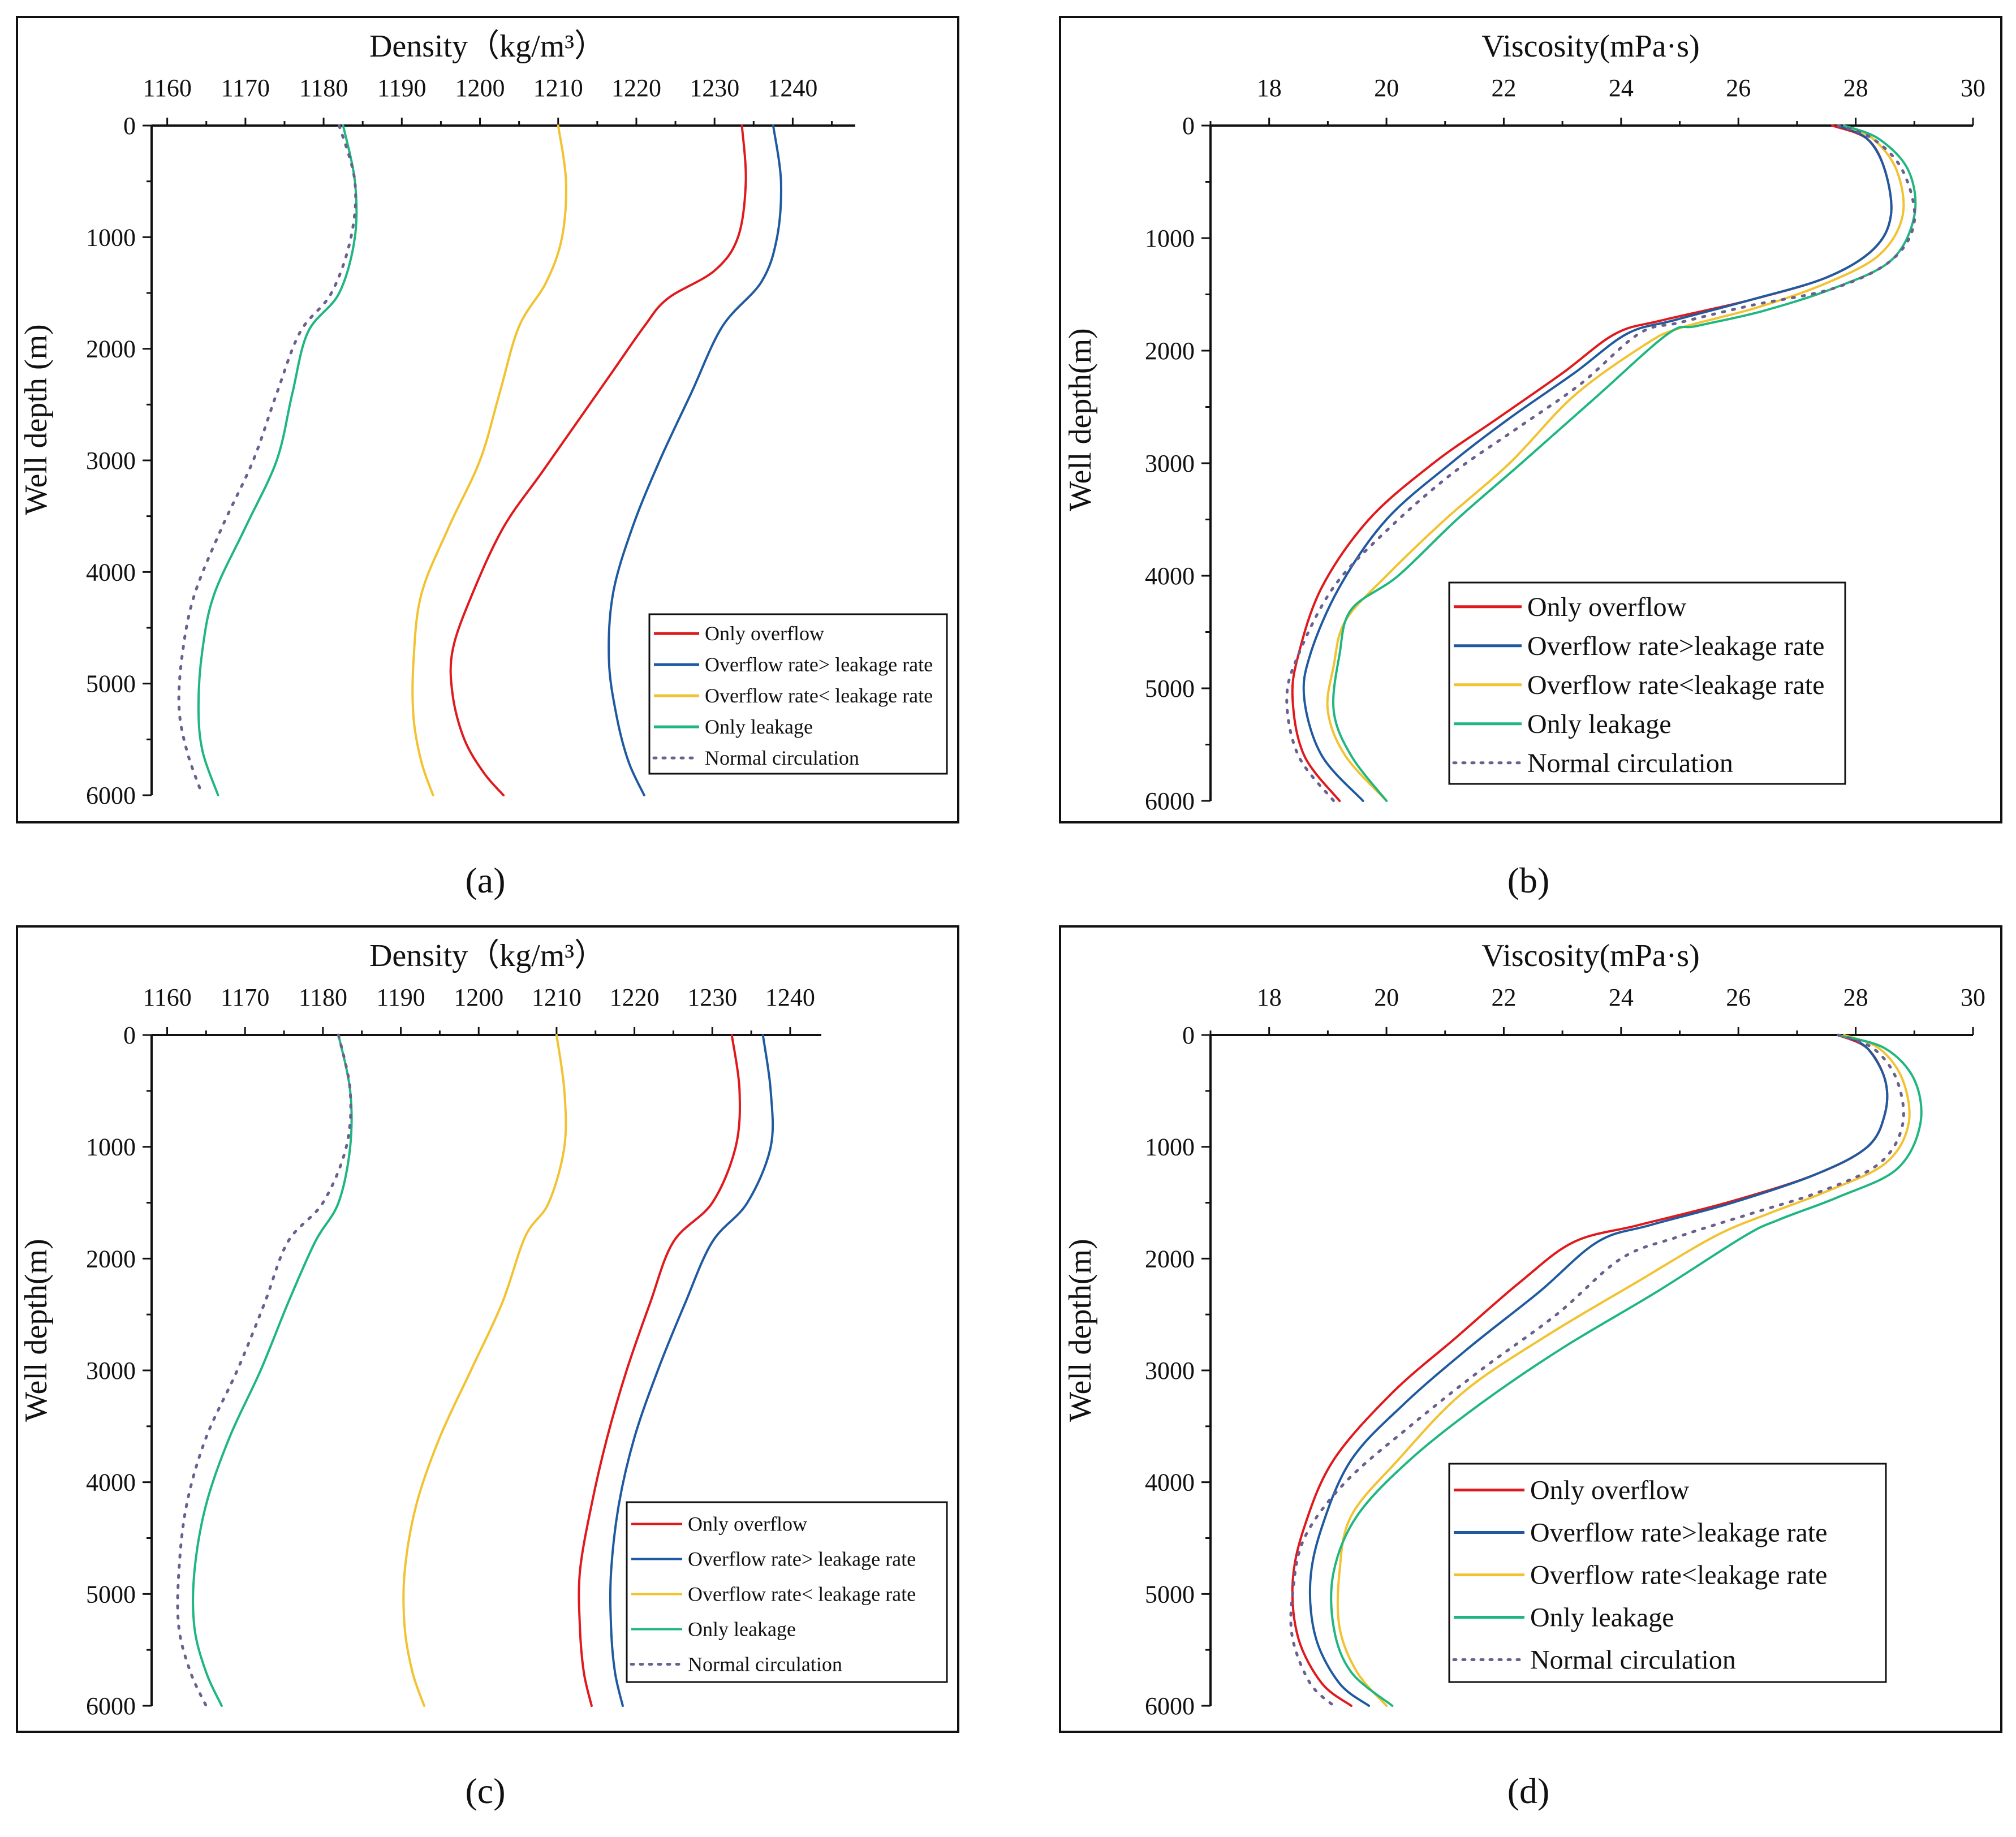  I want to click on panel-c-caption: (c), so click(485, 1791).